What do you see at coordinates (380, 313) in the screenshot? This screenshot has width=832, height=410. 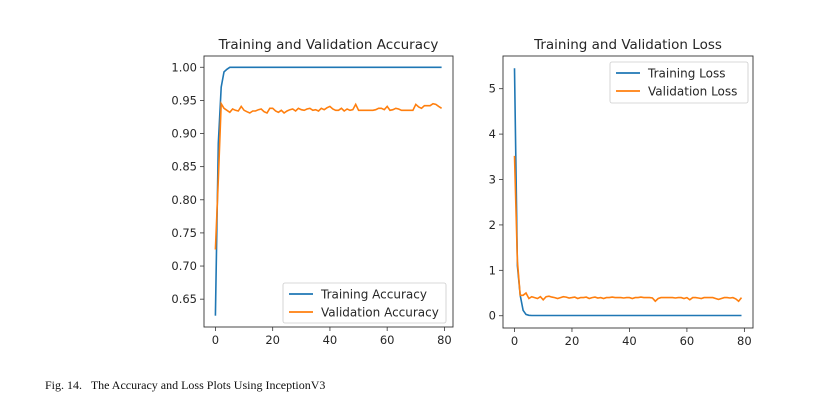 I see `legend-label: Validation Accuracy` at bounding box center [380, 313].